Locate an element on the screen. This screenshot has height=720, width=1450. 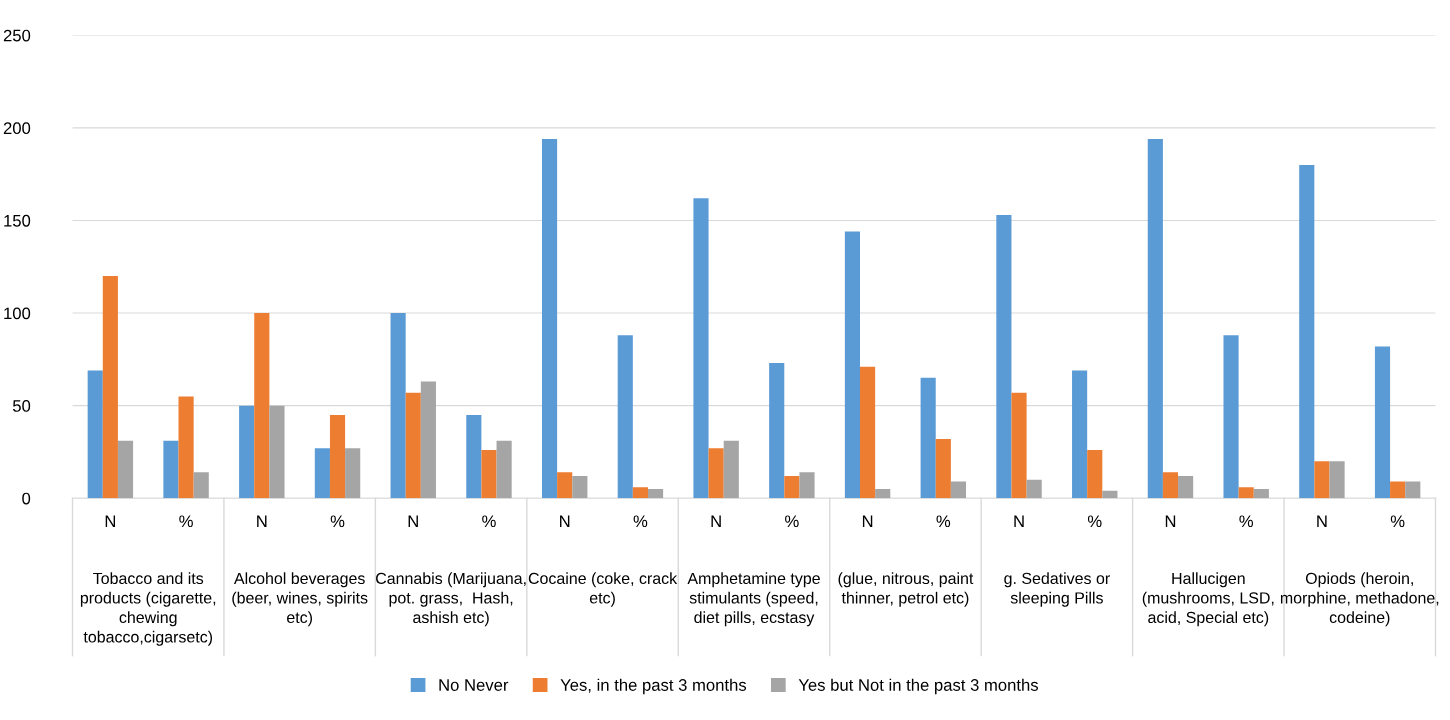
legend-label: Yes but Not in the past 3 months is located at coordinates (918, 686).